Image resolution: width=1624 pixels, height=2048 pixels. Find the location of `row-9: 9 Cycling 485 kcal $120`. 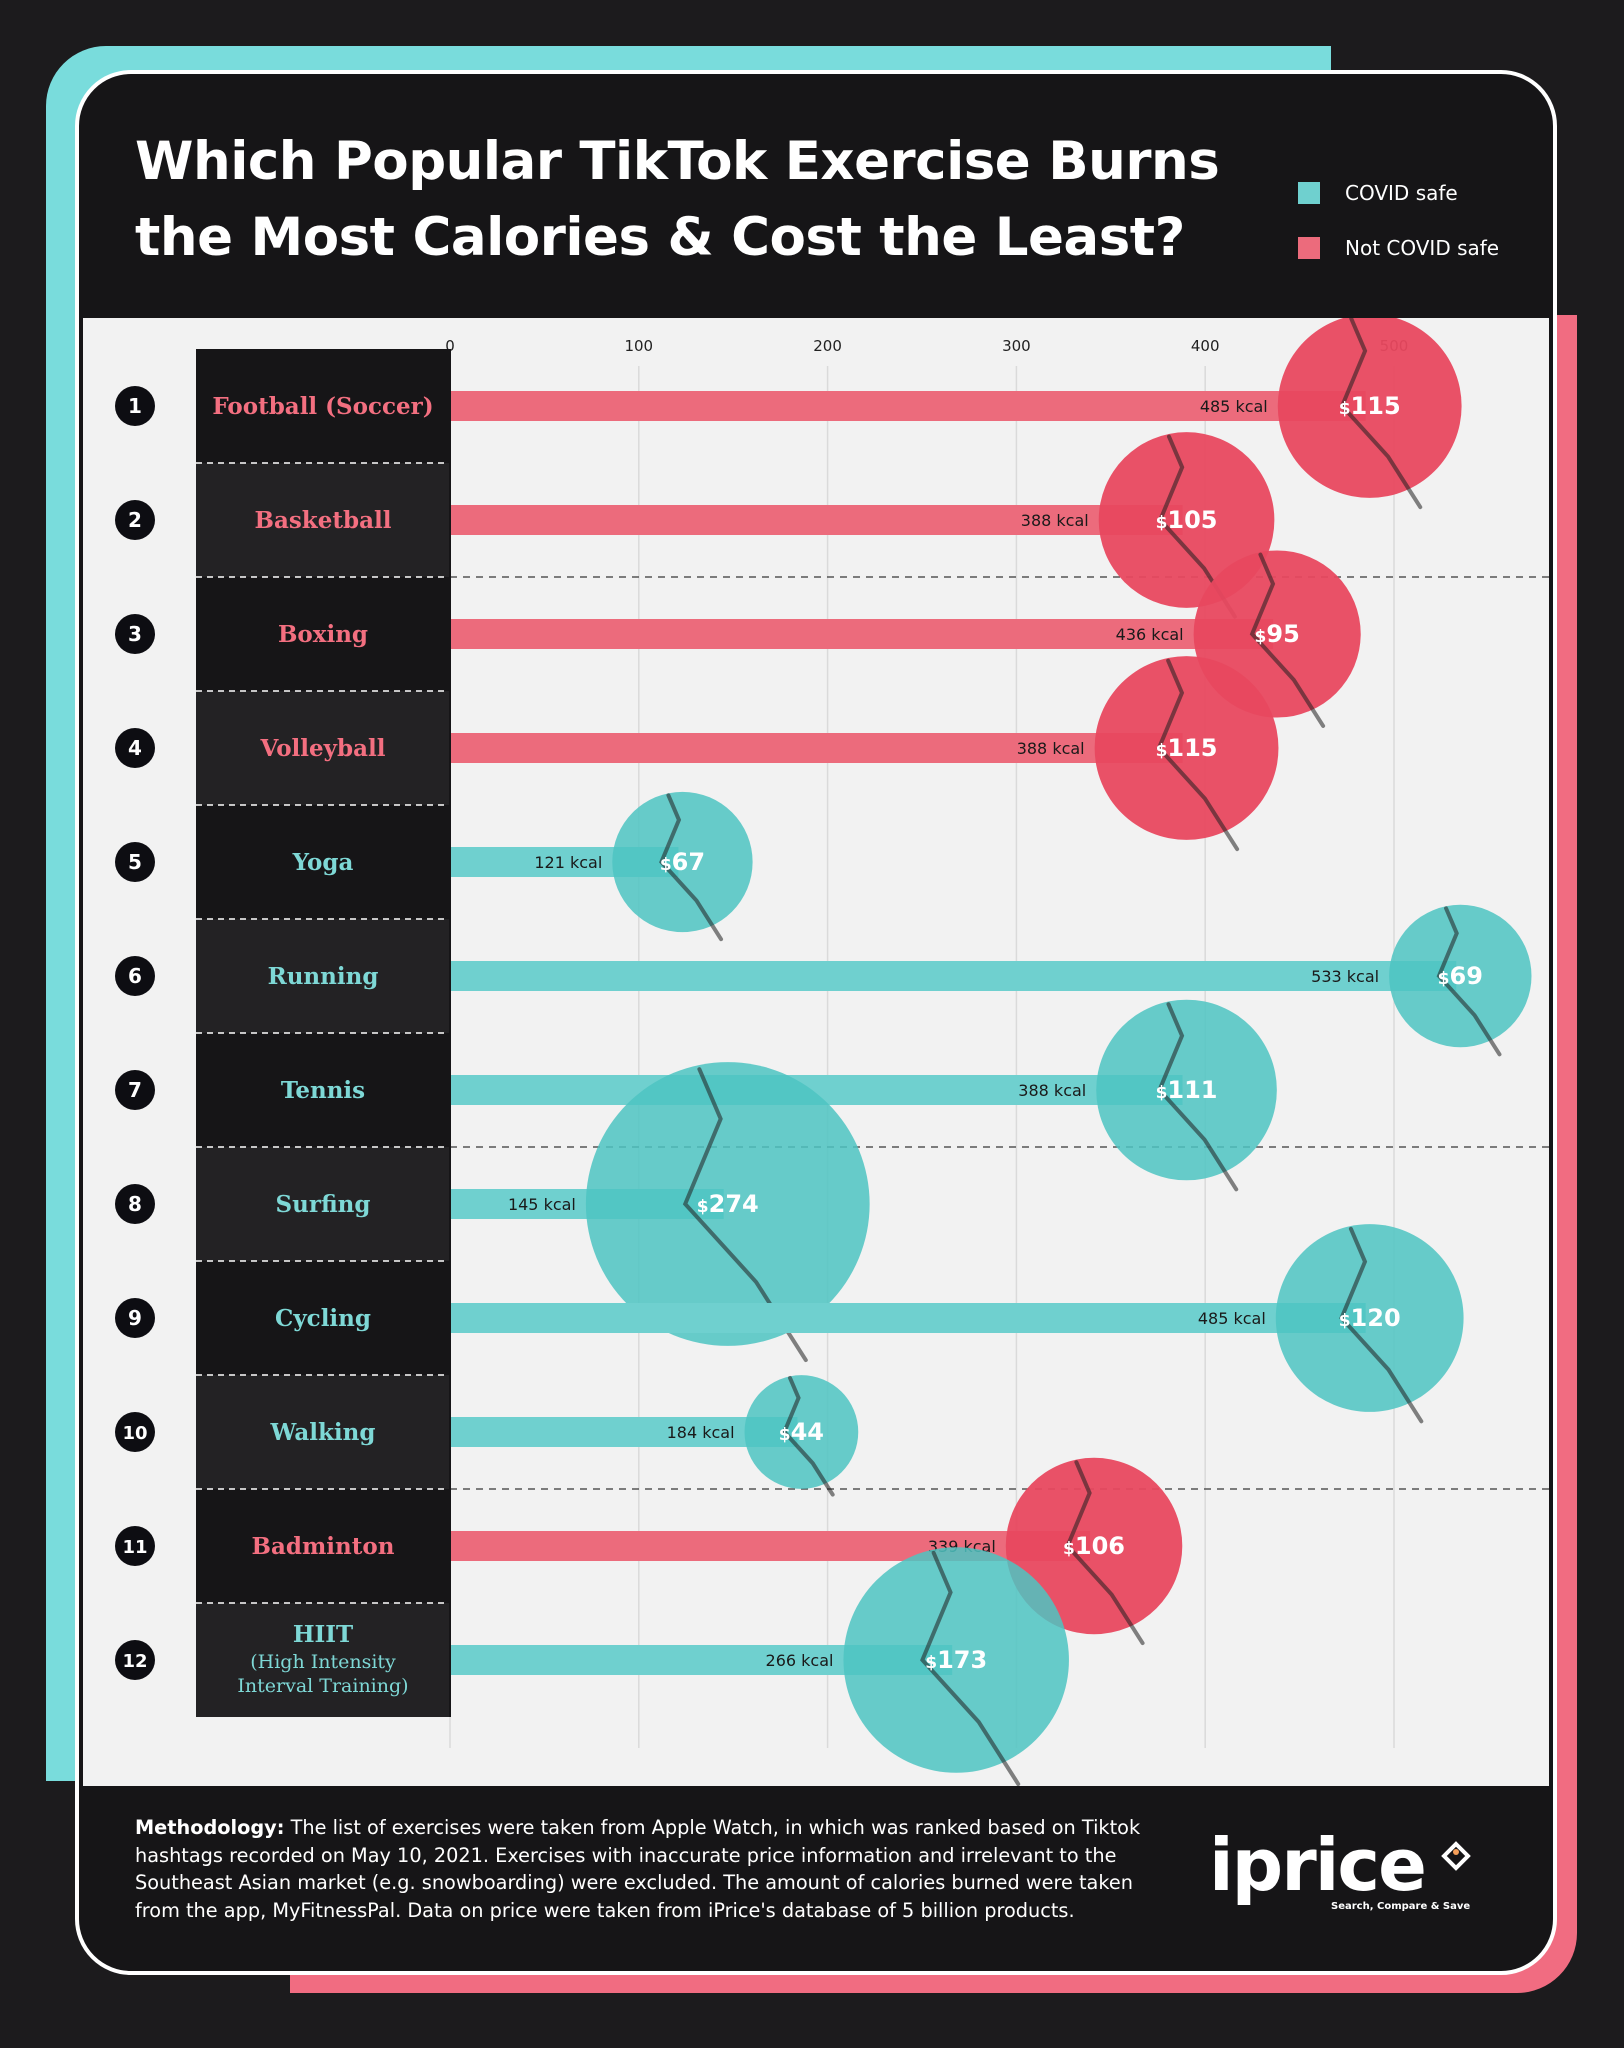

row-9: 9 Cycling 485 kcal $120 is located at coordinates (789, 1324).